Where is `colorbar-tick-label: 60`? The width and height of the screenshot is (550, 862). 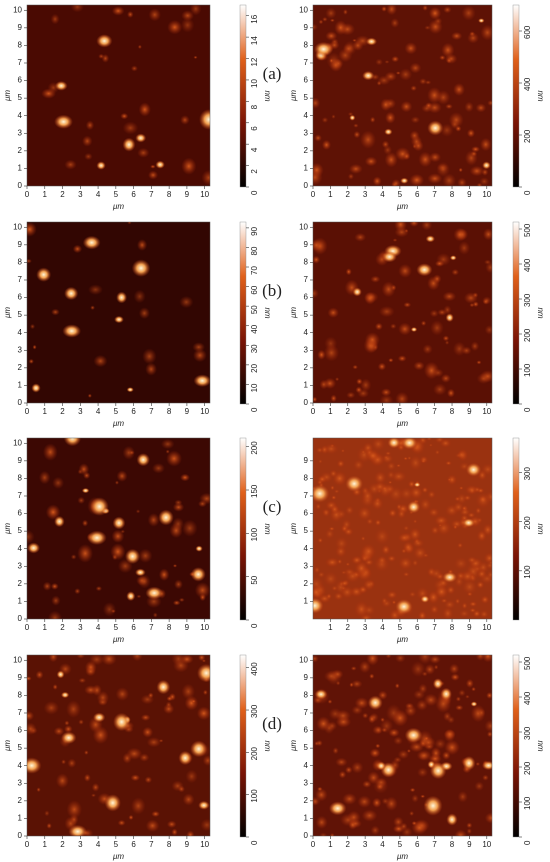 colorbar-tick-label: 60 is located at coordinates (254, 289).